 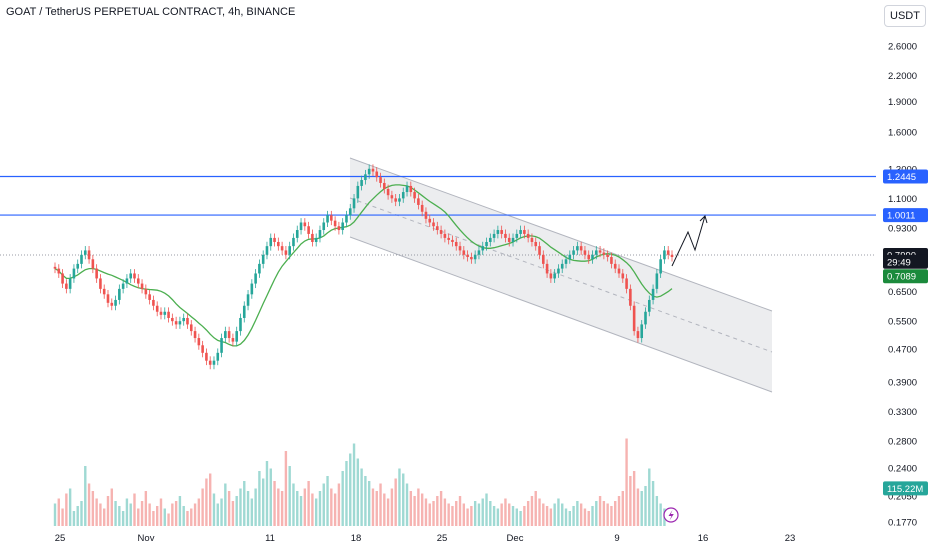 What do you see at coordinates (905, 16) in the screenshot?
I see `currency-button: USDT` at bounding box center [905, 16].